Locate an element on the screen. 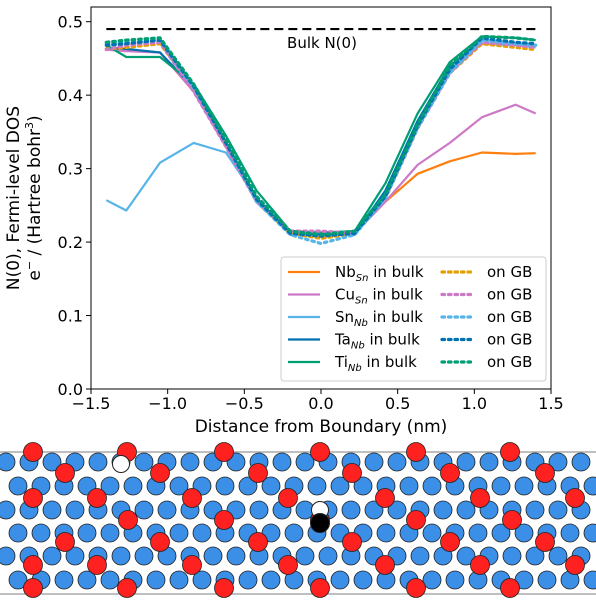 The image size is (596, 601). y-axis-label-line1: N(0), Fermi-level DOS is located at coordinates (14, 198).